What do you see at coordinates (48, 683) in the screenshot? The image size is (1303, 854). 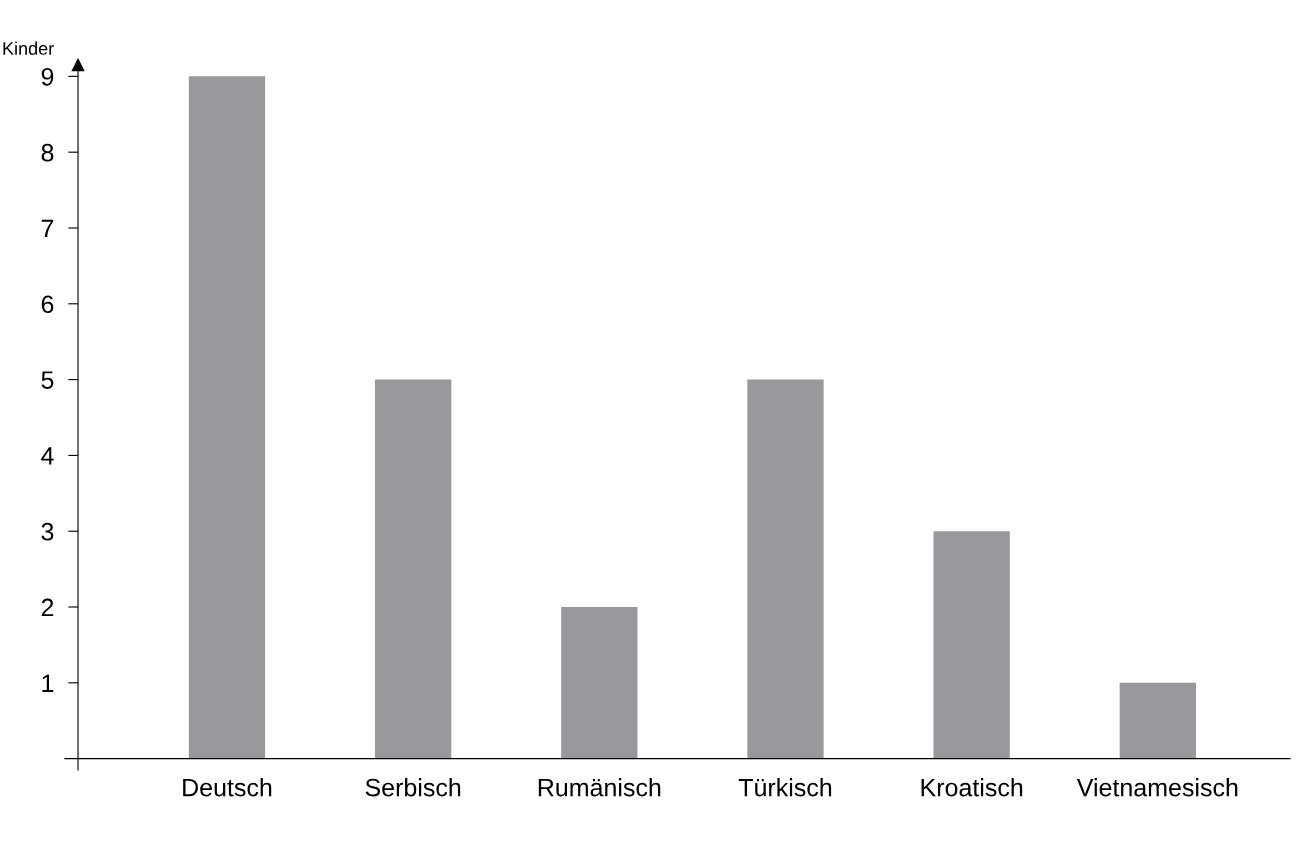 I see `y-tick-label: 1` at bounding box center [48, 683].